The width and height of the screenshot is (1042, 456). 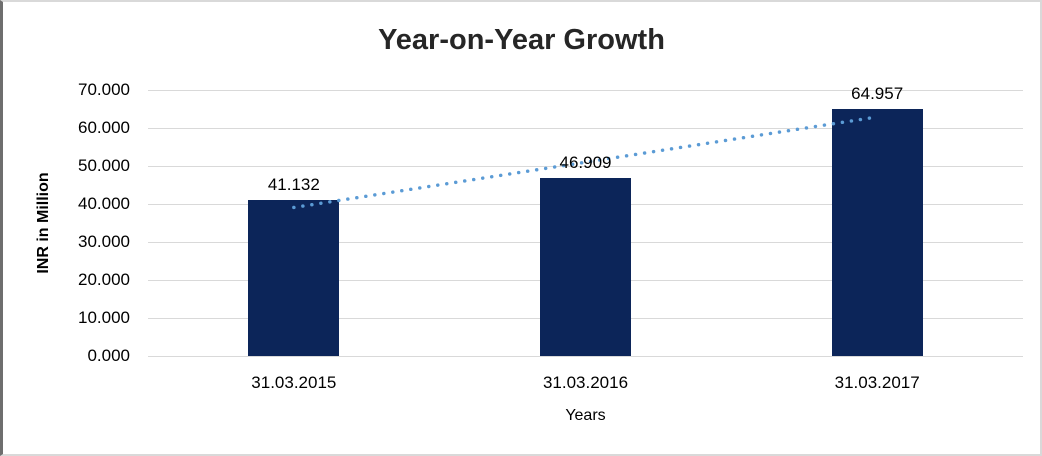 What do you see at coordinates (294, 382) in the screenshot?
I see `x-axis-tick-label: 31.03.2015` at bounding box center [294, 382].